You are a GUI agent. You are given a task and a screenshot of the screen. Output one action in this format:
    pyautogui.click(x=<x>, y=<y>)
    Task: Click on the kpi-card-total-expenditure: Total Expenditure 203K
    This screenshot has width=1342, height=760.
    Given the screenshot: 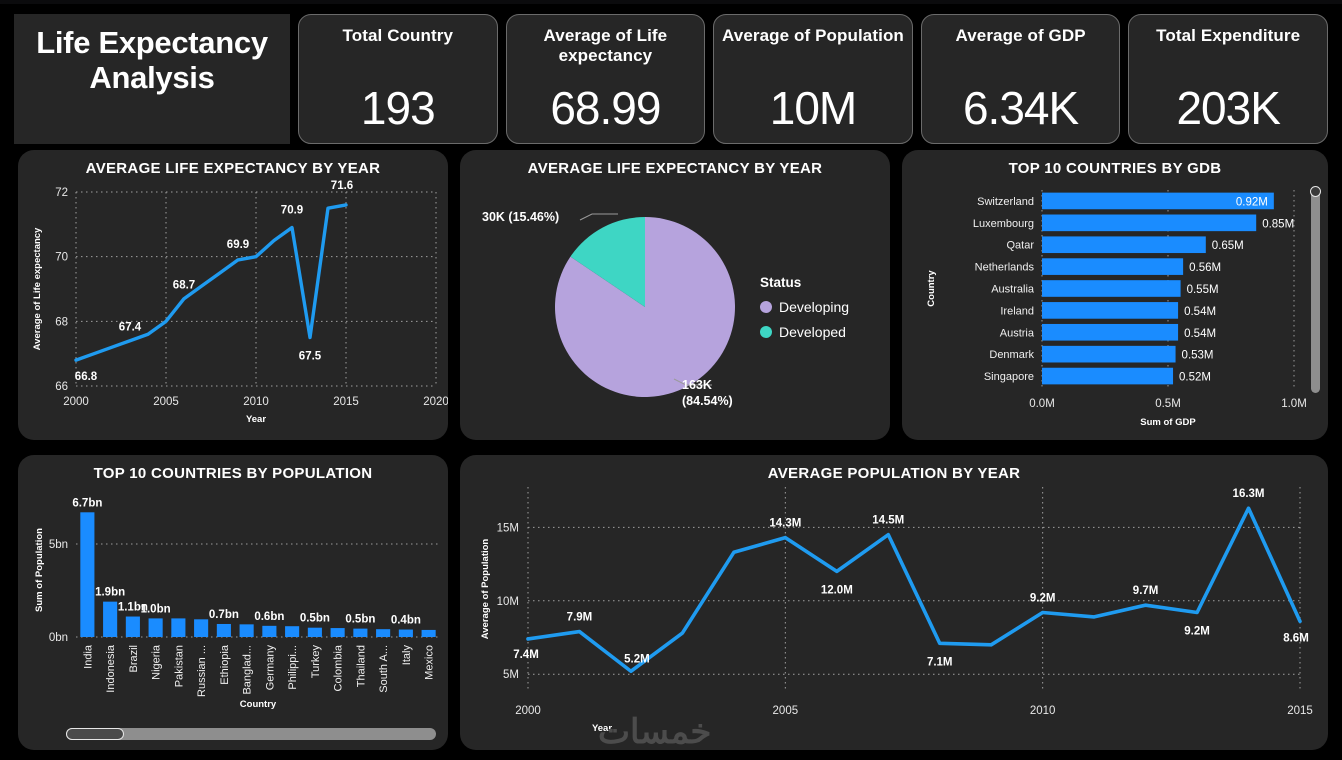 What is the action you would take?
    pyautogui.click(x=1228, y=79)
    